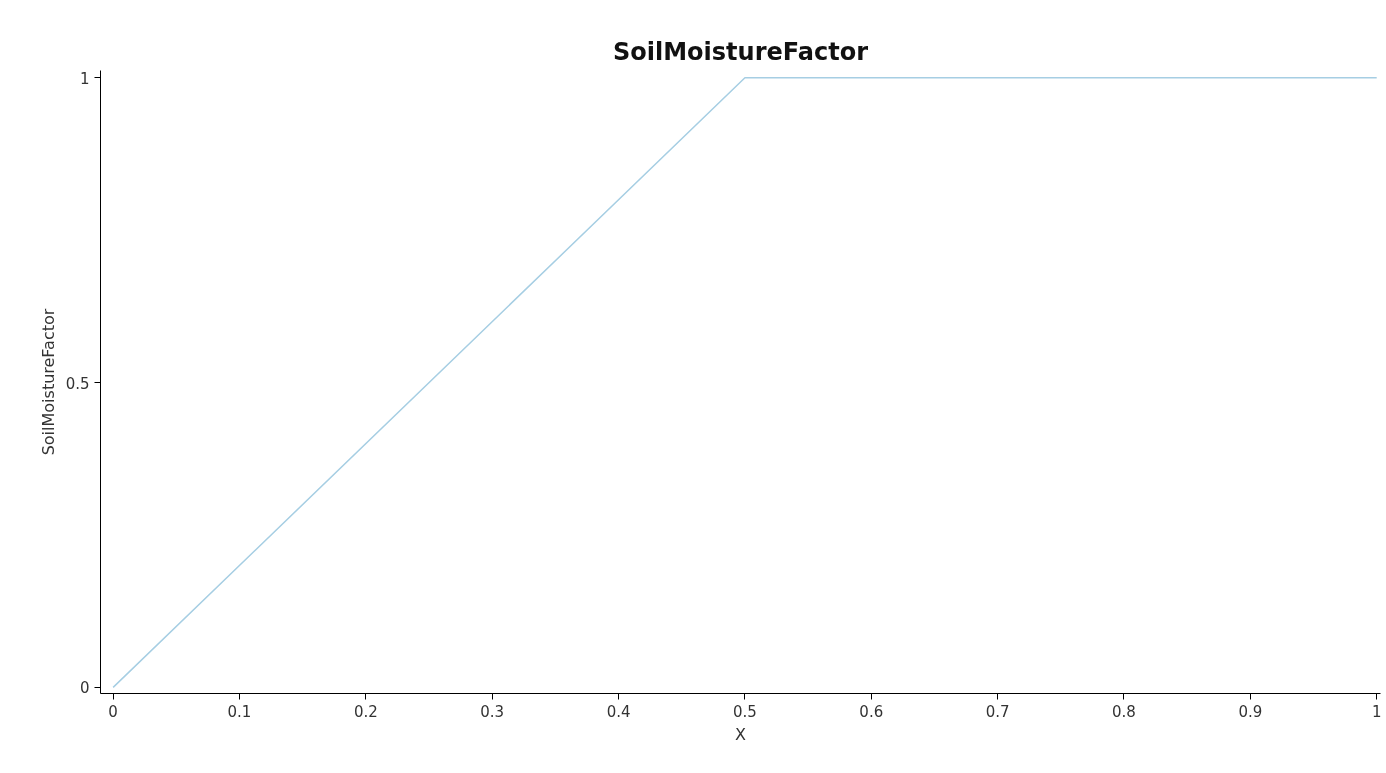 The height and width of the screenshot is (773, 1386). I want to click on x-tick-label: 0.8, so click(1124, 711).